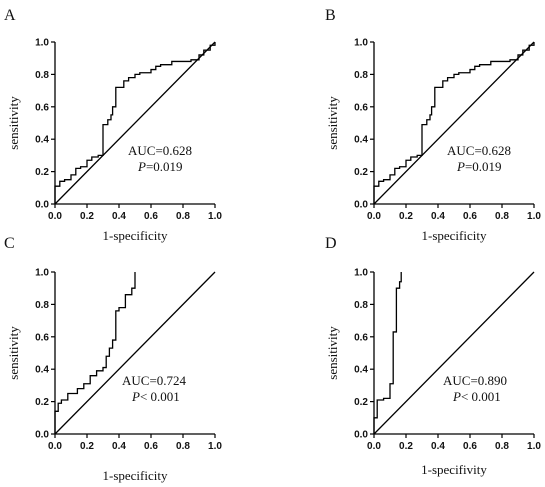  I want to click on panel-letter: B, so click(330, 15).